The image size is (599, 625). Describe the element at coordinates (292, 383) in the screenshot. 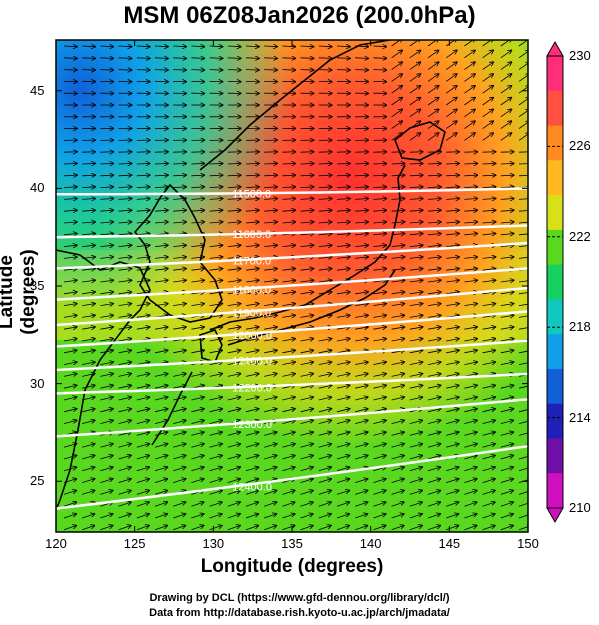

I see `contour-line` at that location.